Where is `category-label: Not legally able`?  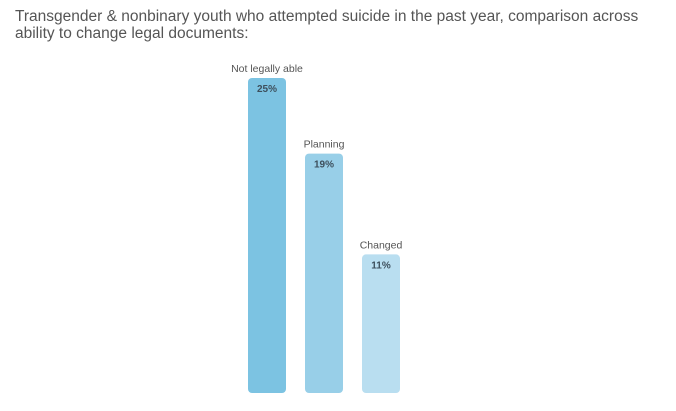 category-label: Not legally able is located at coordinates (267, 69).